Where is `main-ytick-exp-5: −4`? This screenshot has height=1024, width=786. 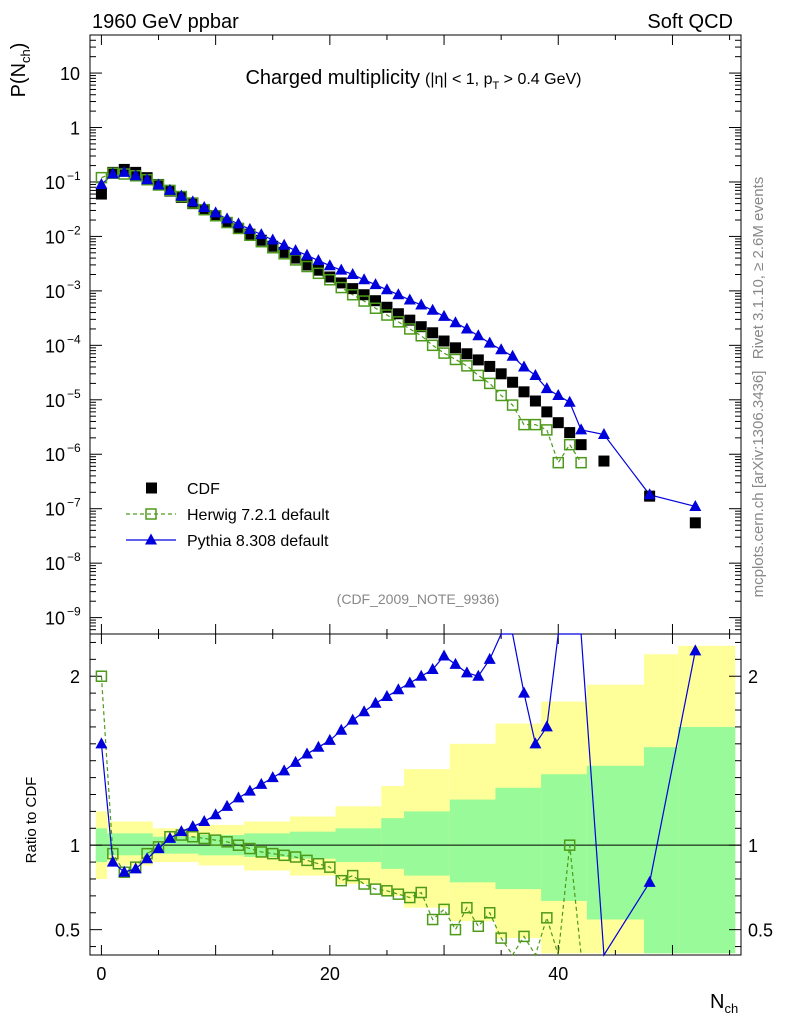
main-ytick-exp-5: −4 is located at coordinates (74, 339).